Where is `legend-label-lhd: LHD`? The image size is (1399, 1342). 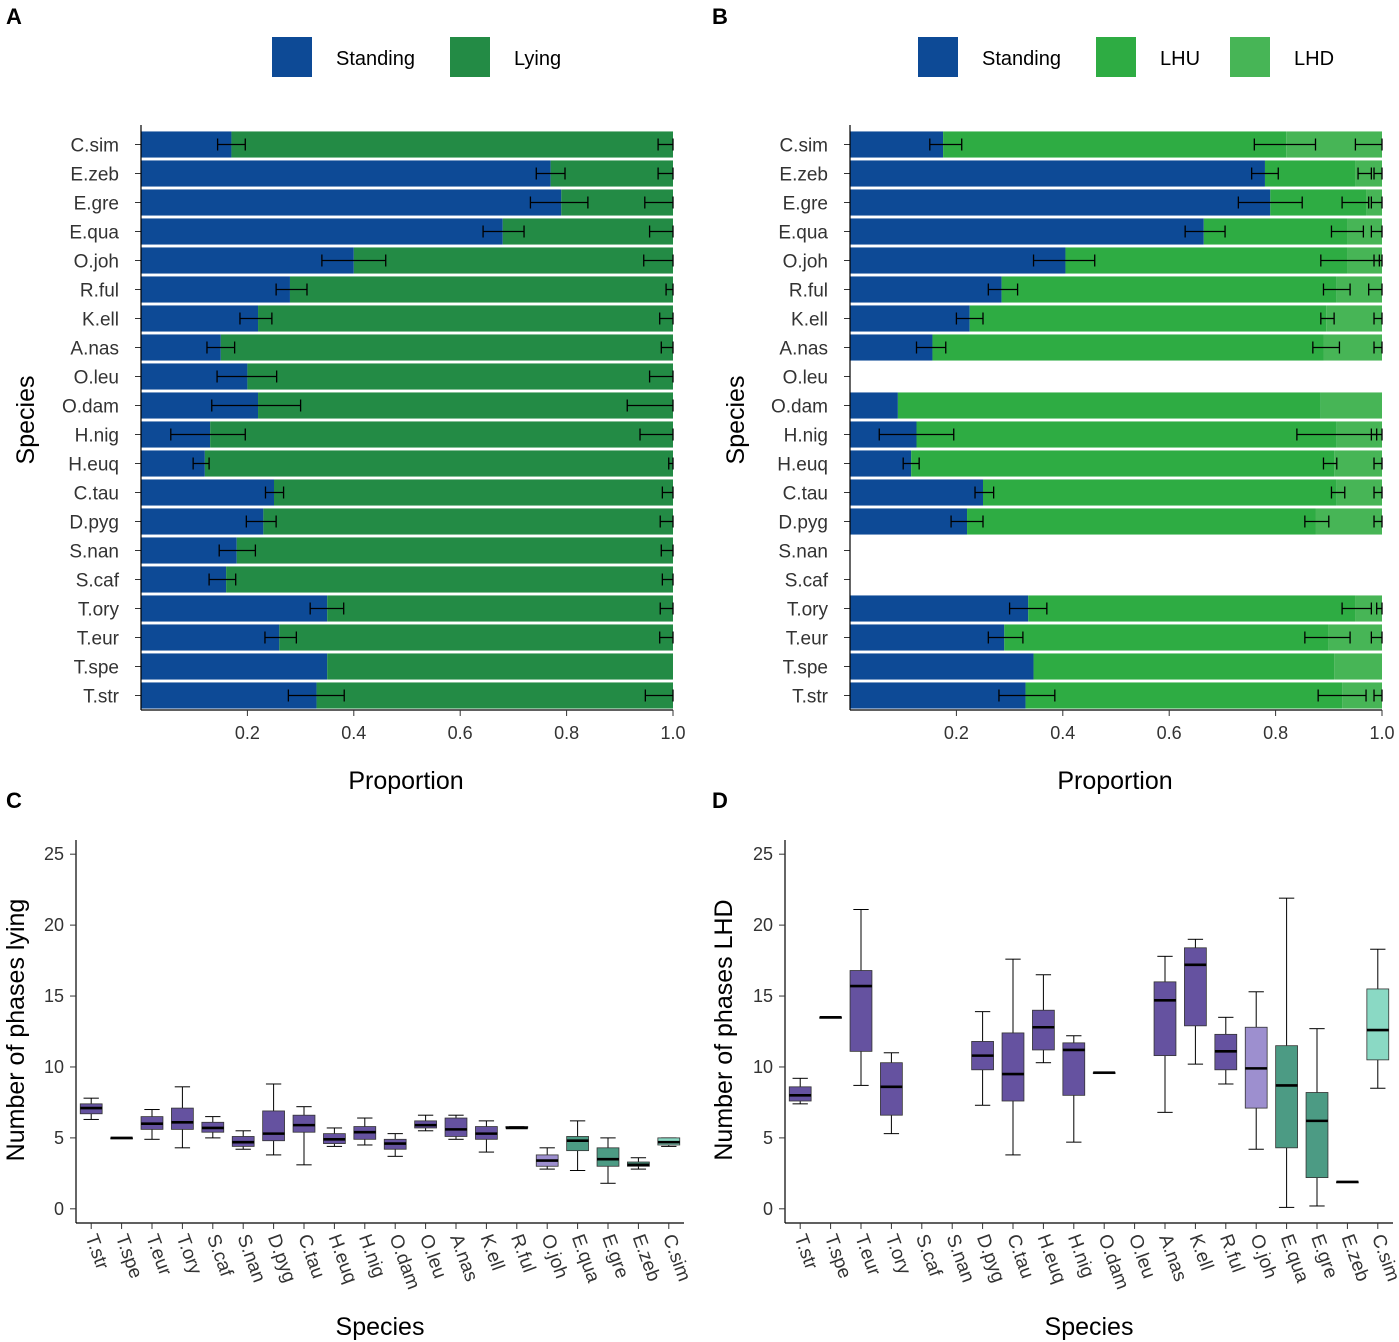
legend-label-lhd: LHD is located at coordinates (1314, 59).